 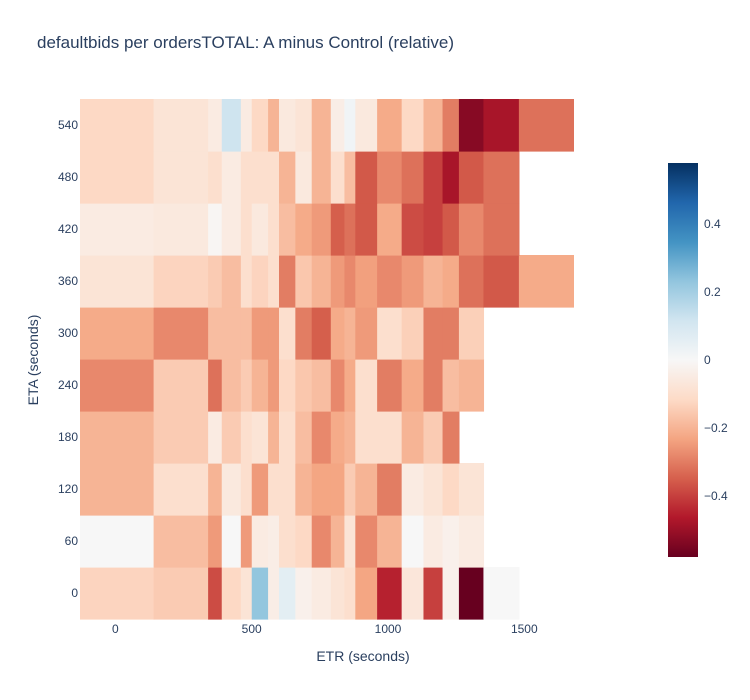 What do you see at coordinates (252, 629) in the screenshot?
I see `x-tick-label: 500` at bounding box center [252, 629].